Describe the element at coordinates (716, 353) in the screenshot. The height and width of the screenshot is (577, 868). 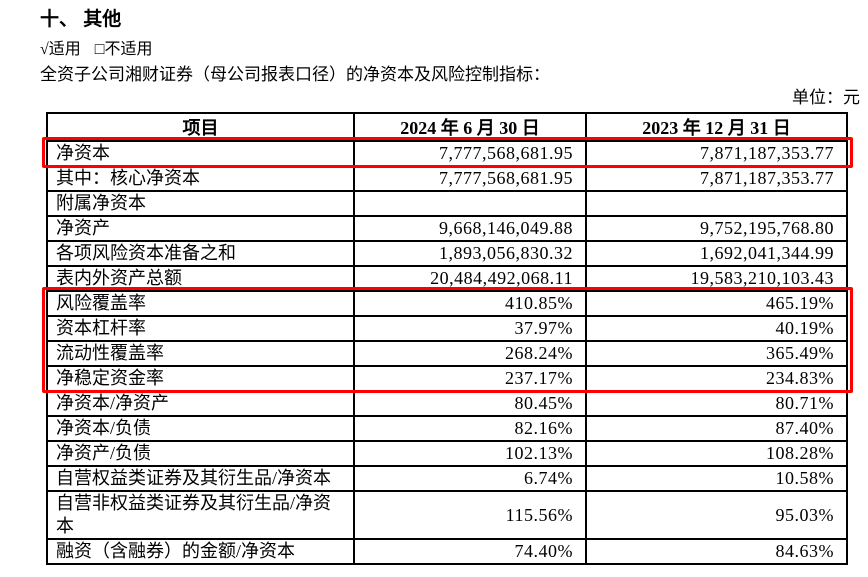
I see `value-2023-cell: 365.49%` at that location.